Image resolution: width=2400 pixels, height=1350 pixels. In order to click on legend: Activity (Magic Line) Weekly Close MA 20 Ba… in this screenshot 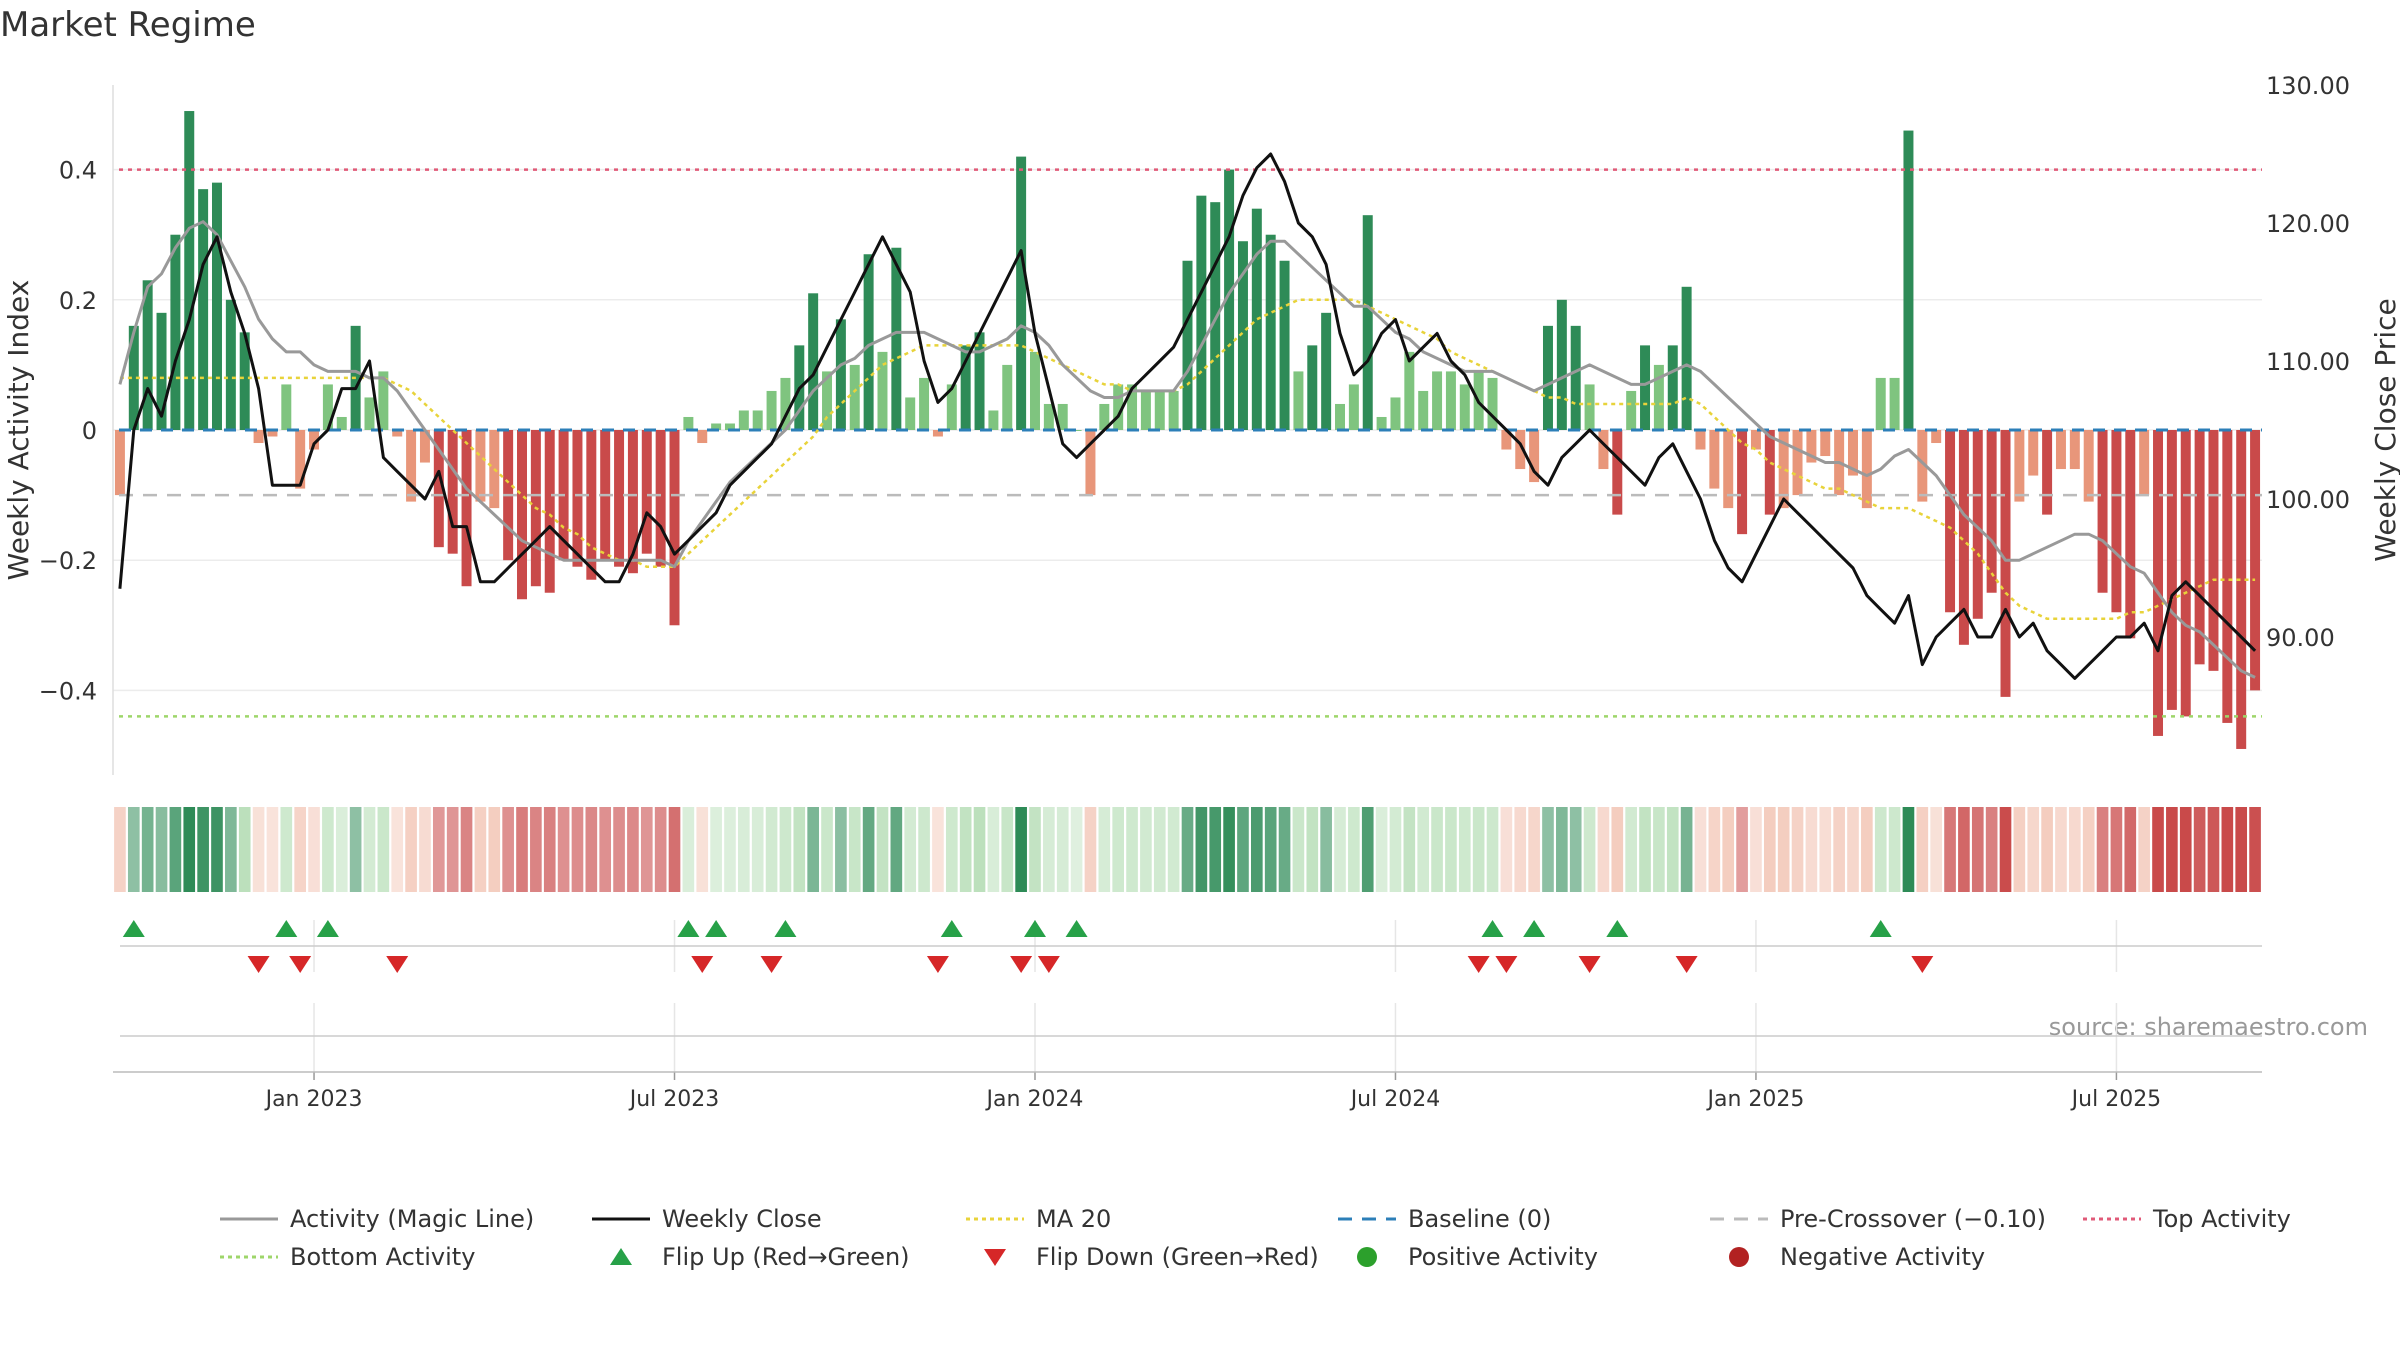, I will do `click(1255, 1238)`.